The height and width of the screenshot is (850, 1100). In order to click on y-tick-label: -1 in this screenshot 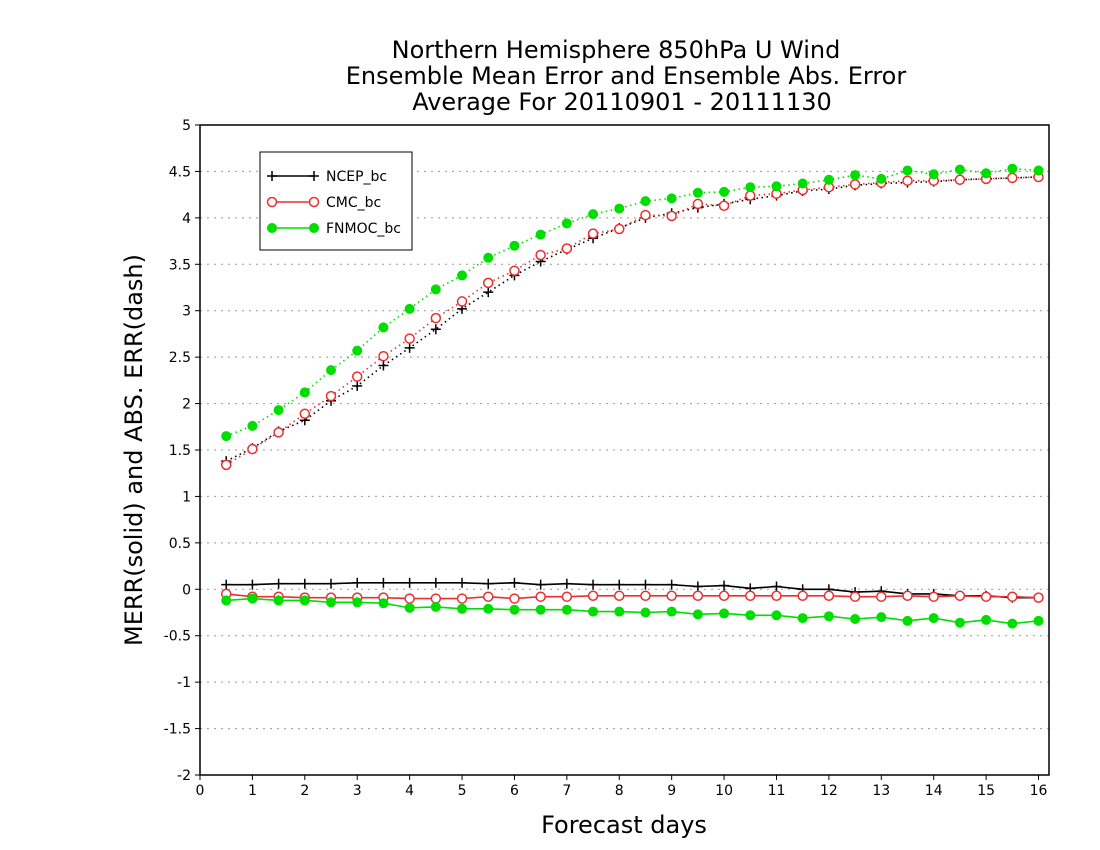, I will do `click(184, 683)`.